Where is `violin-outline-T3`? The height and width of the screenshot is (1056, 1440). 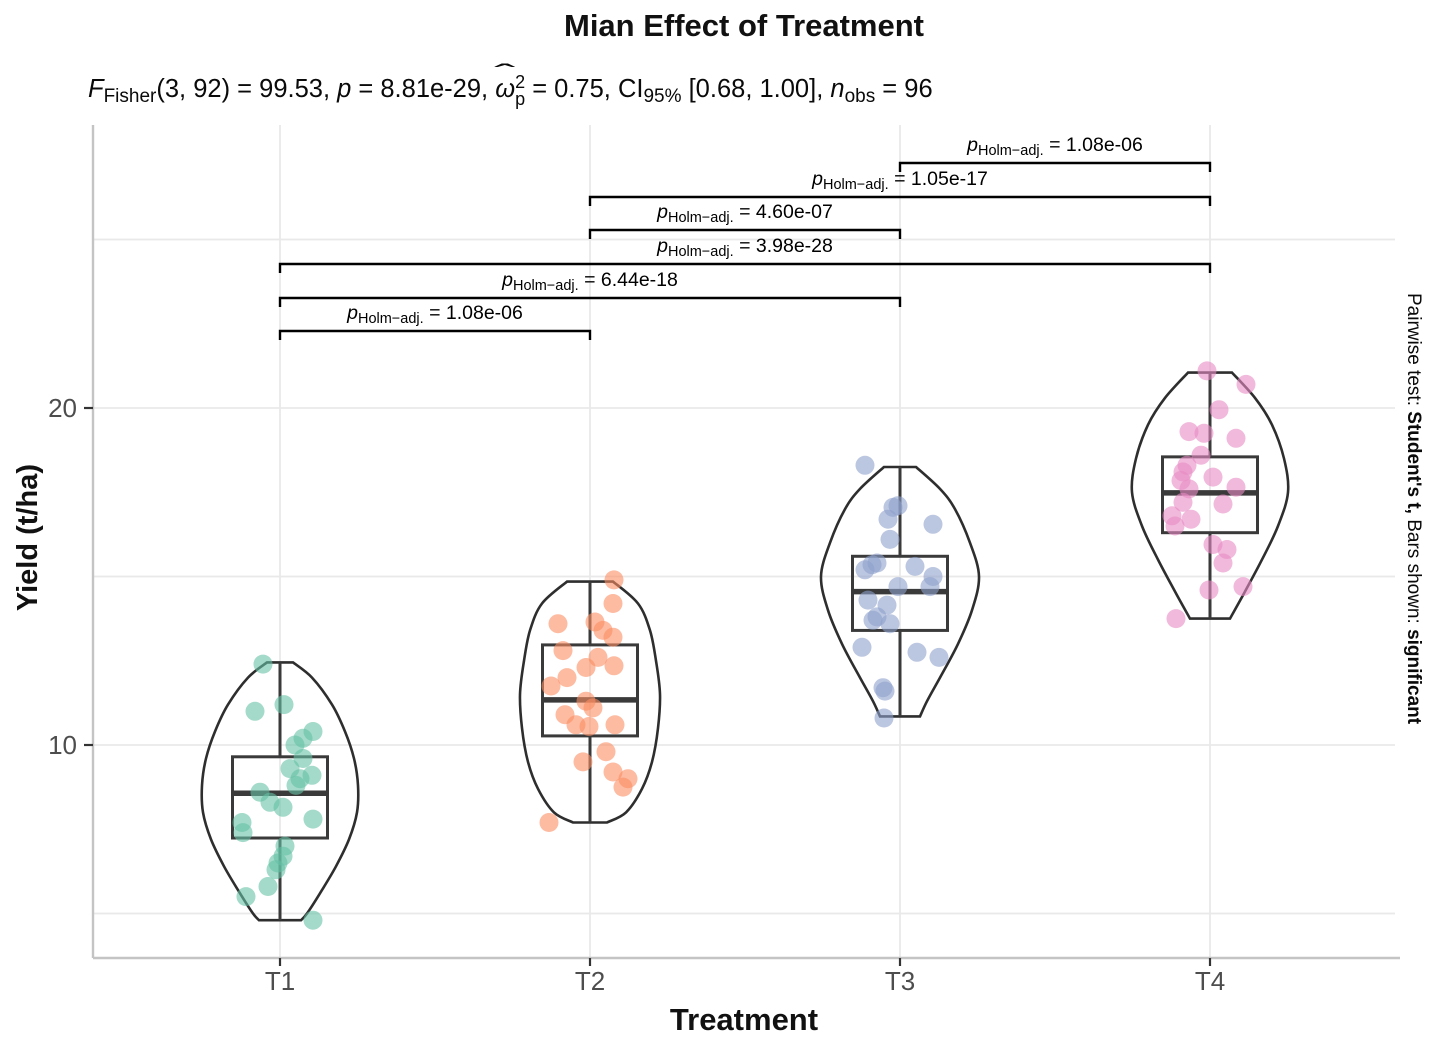
violin-outline-T3 is located at coordinates (900, 591).